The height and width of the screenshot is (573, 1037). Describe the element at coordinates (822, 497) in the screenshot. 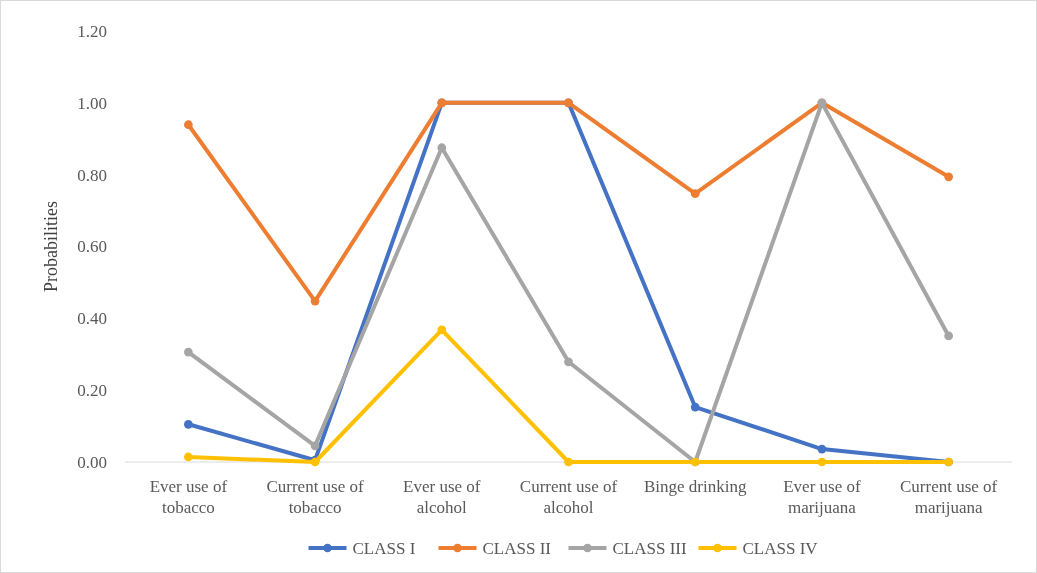

I see `x-tick-label: Ever use of marijuana` at that location.